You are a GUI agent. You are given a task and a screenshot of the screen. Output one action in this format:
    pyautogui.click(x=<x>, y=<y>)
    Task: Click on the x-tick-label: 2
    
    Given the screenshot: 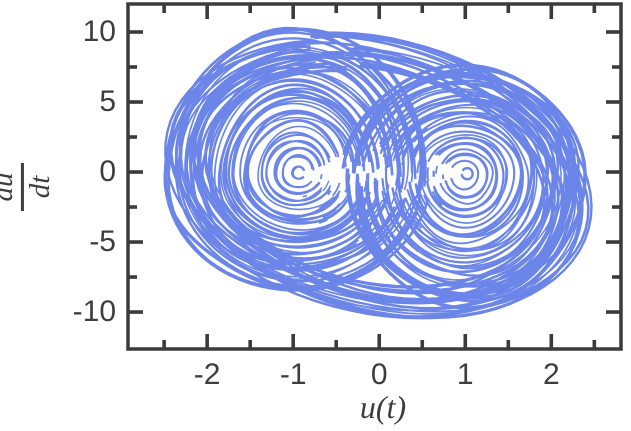 What is the action you would take?
    pyautogui.click(x=551, y=374)
    